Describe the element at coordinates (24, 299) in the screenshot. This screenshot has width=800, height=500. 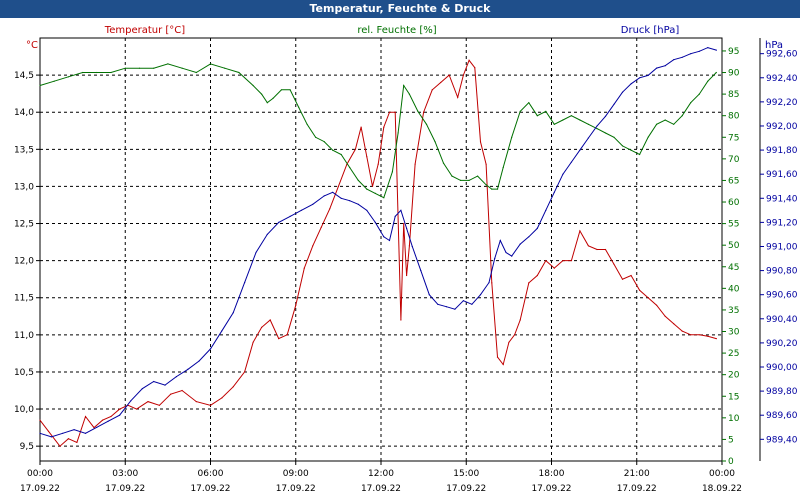
I see `temp-tick-label: 11,5` at that location.